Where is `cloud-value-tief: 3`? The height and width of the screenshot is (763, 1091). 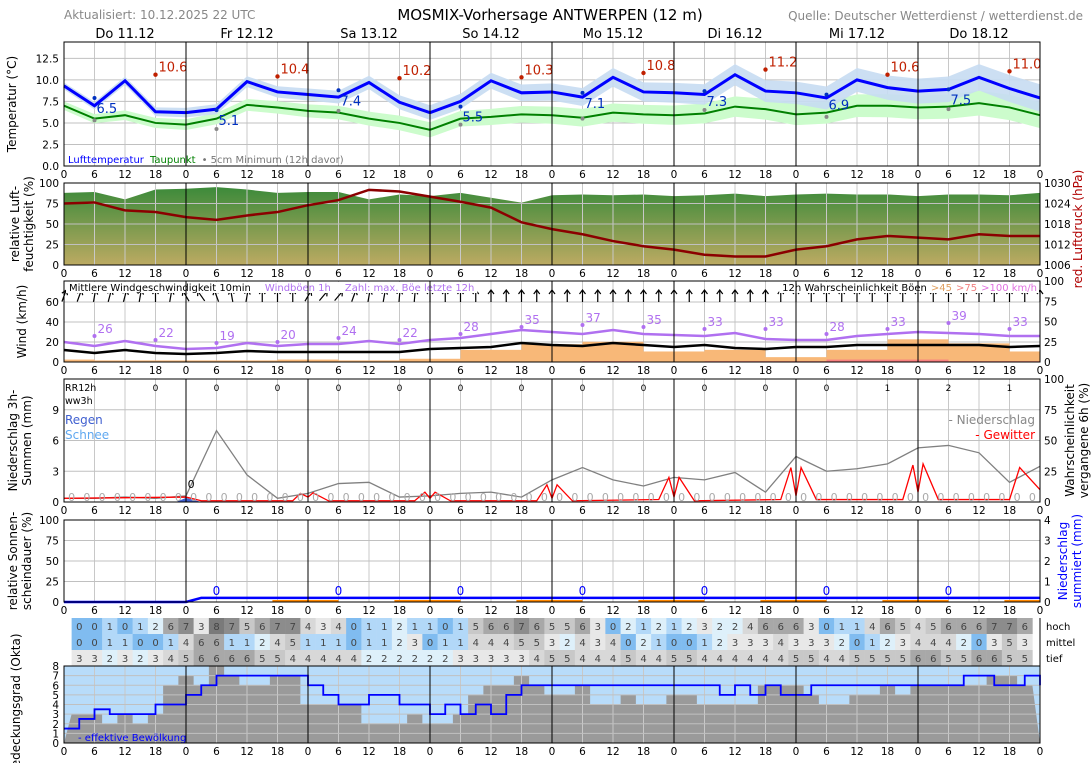 cloud-value-tief: 3 is located at coordinates (79, 659).